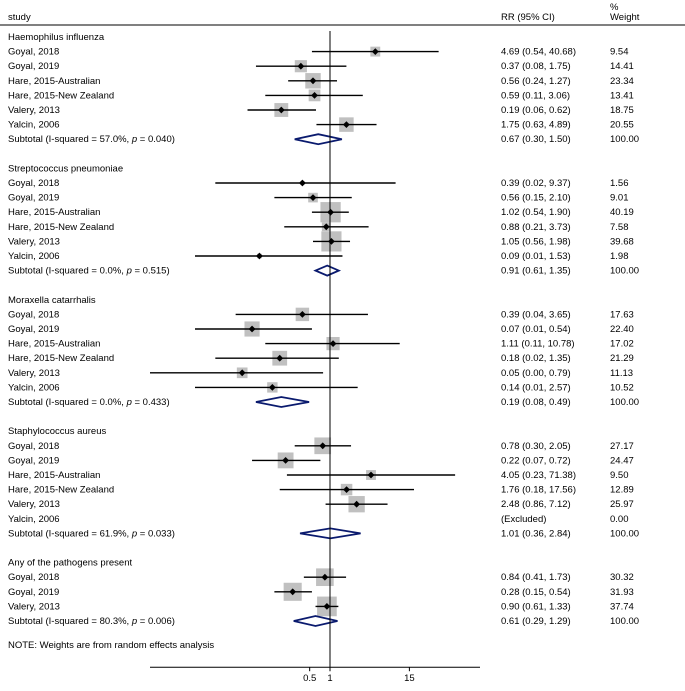 Image resolution: width=685 pixels, height=691 pixels. I want to click on study-rr-text: 0.56 (0.15, 2.10), so click(536, 198).